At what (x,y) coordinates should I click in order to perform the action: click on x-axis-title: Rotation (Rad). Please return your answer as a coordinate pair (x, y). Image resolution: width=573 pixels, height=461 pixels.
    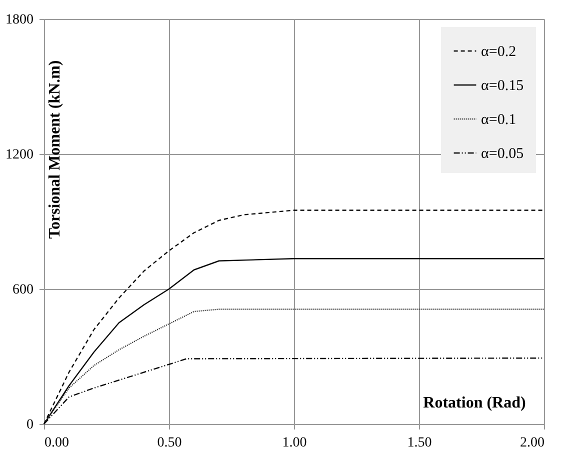
    Looking at the image, I should click on (474, 403).